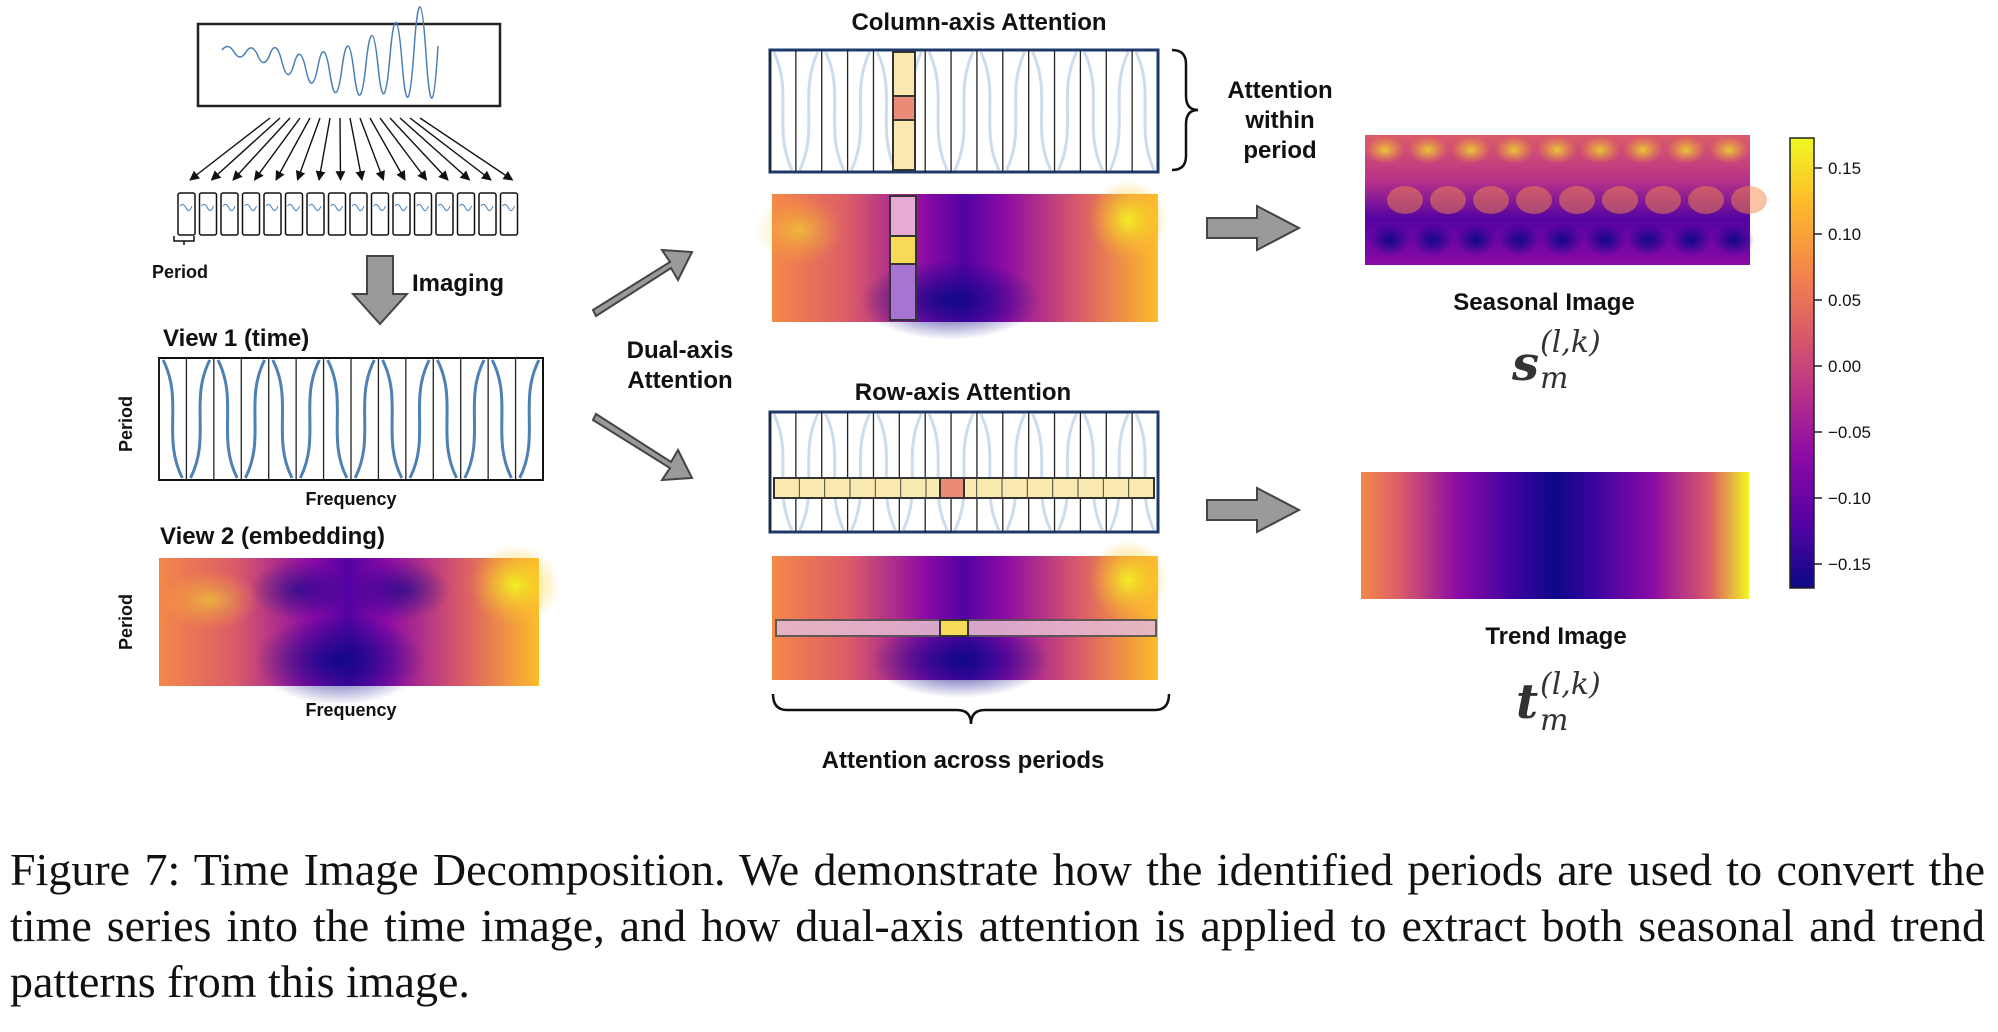 The width and height of the screenshot is (1998, 1032). What do you see at coordinates (1254, 228) in the screenshot?
I see `seasonal-arrow` at bounding box center [1254, 228].